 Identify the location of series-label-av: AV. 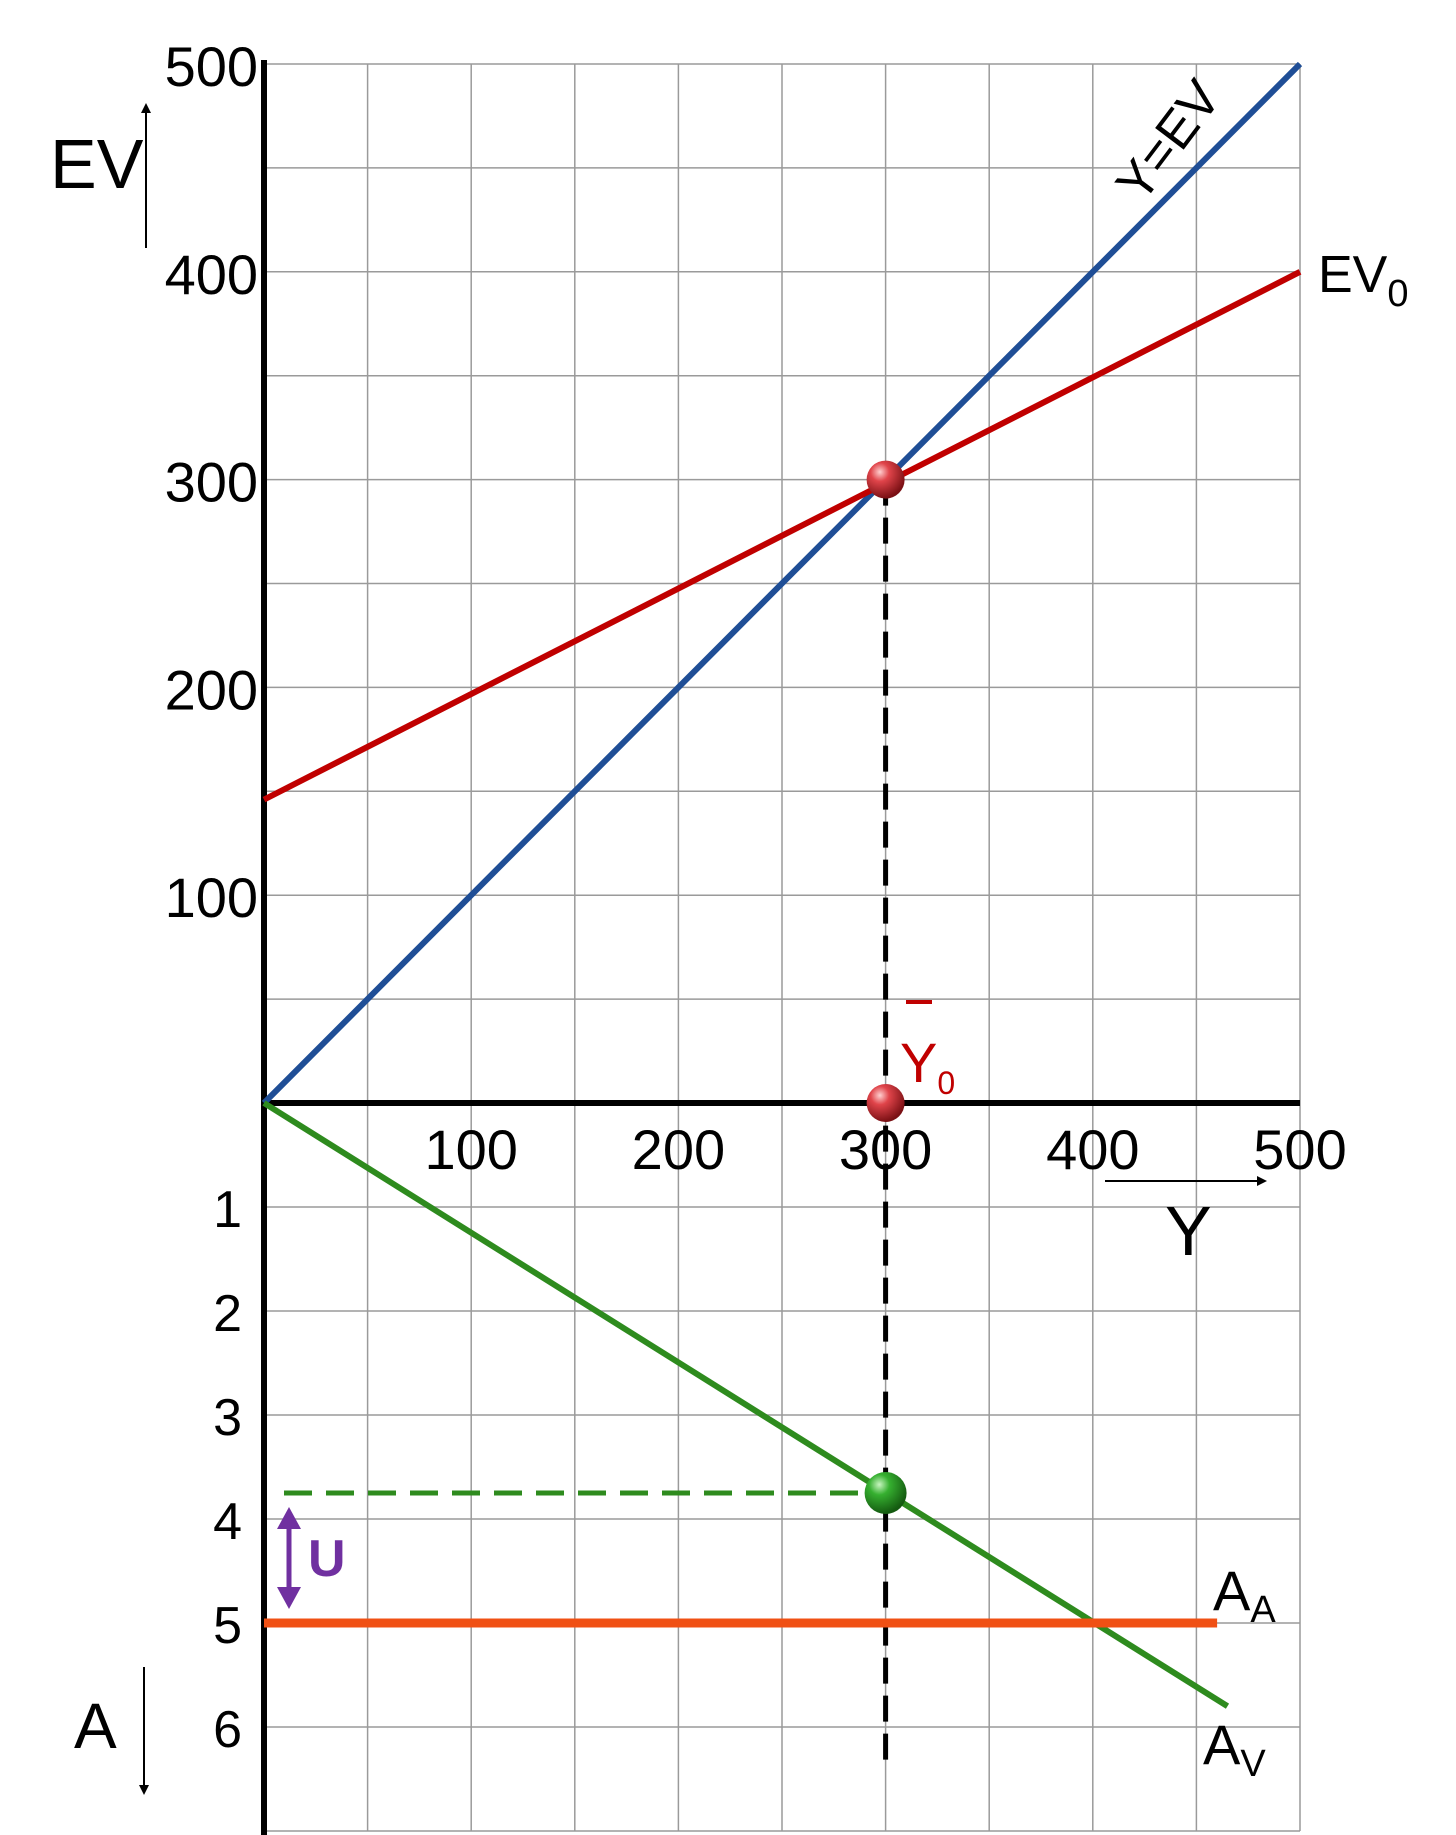
(1234, 1749).